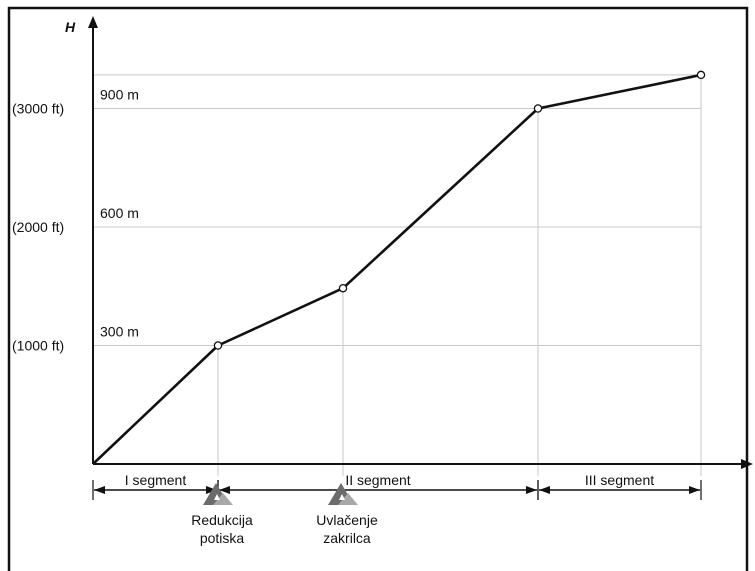  Describe the element at coordinates (747, 464) in the screenshot. I see `x-axis-arrow-icon` at that location.